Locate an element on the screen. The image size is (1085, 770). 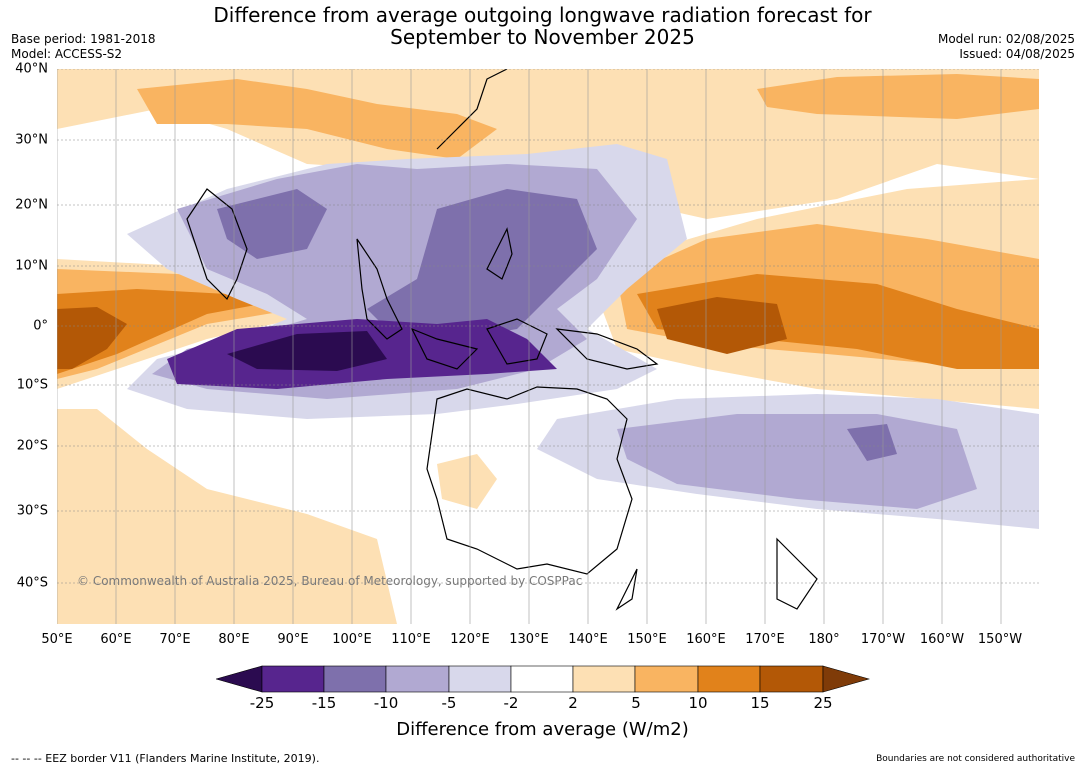
colorbar-tick: -2 is located at coordinates (511, 703).